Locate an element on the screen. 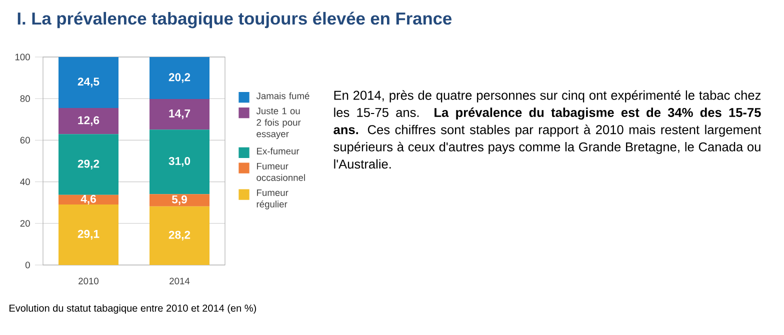 The image size is (784, 335). x-tick-label: 2010 is located at coordinates (88, 281).